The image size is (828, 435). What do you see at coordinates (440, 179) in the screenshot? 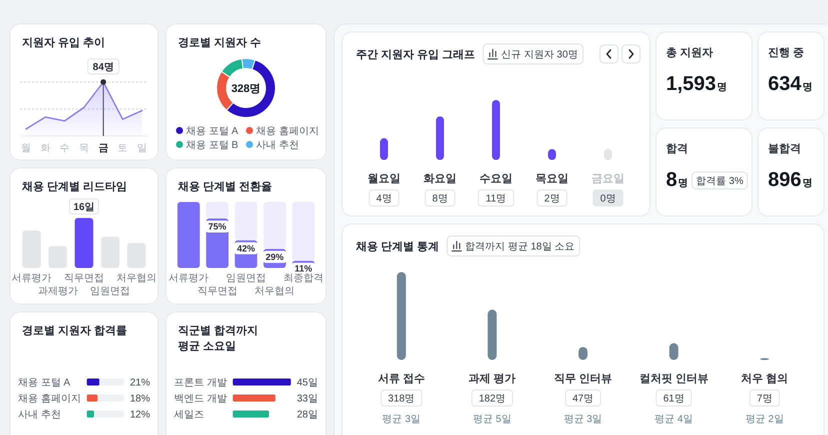
I see `x-tick-label: 화요일` at bounding box center [440, 179].